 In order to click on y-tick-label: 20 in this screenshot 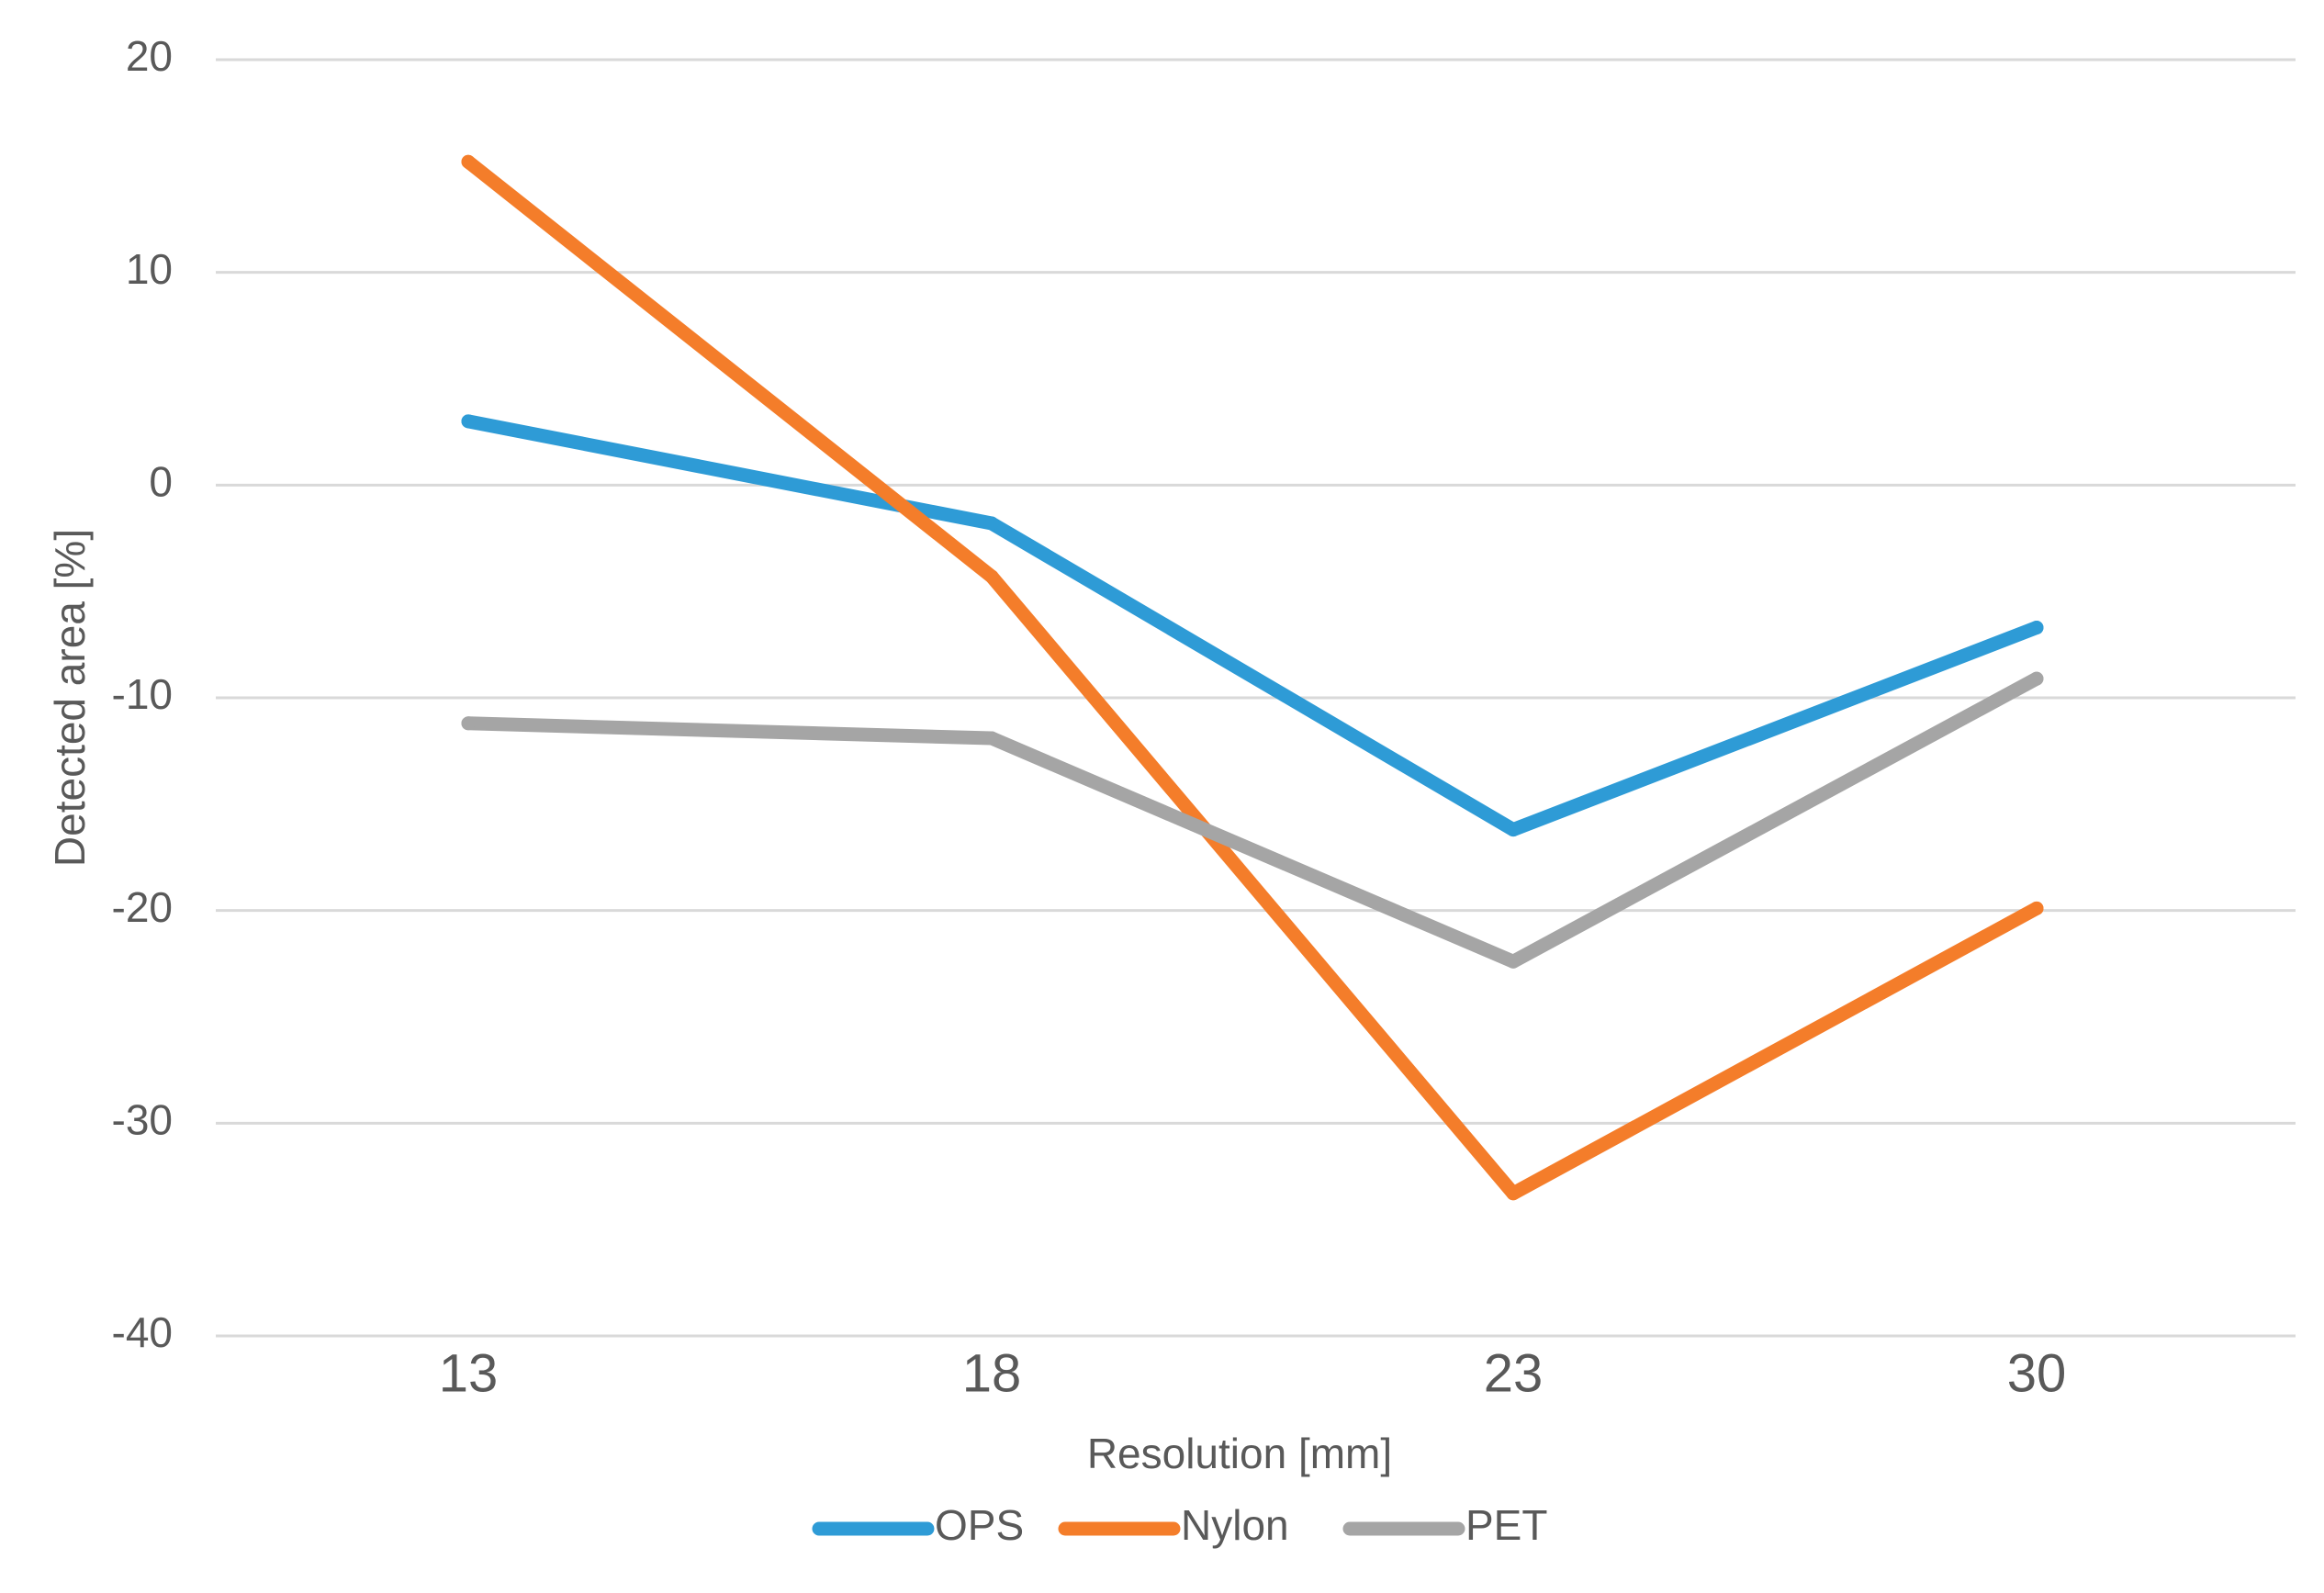, I will do `click(150, 56)`.